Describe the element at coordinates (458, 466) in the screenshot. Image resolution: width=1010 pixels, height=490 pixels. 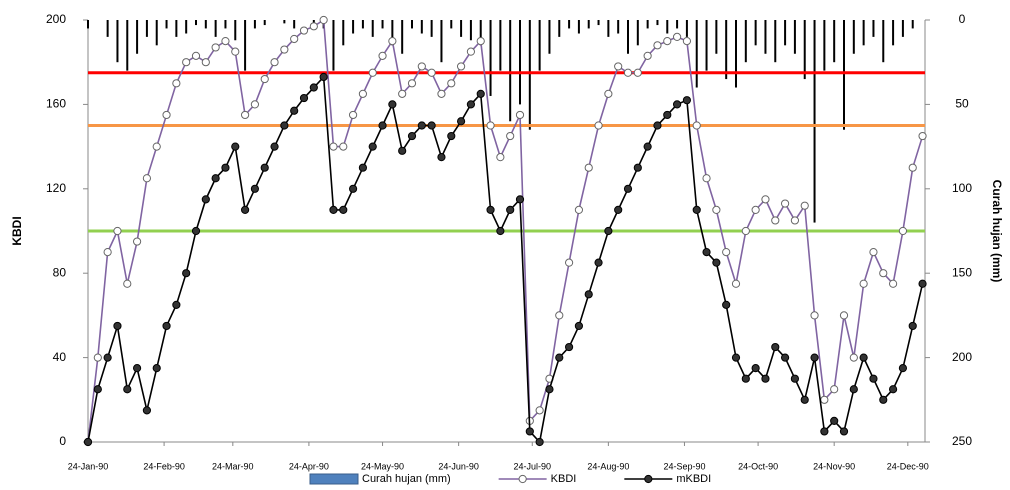
I see `x-tick-label: 24-Jun-90` at that location.